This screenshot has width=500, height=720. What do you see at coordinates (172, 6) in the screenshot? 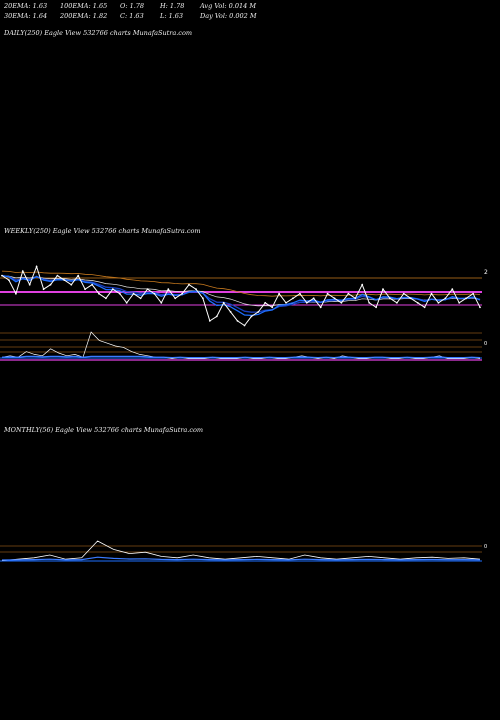
I see `header-high: H: 1.78` at bounding box center [172, 6].